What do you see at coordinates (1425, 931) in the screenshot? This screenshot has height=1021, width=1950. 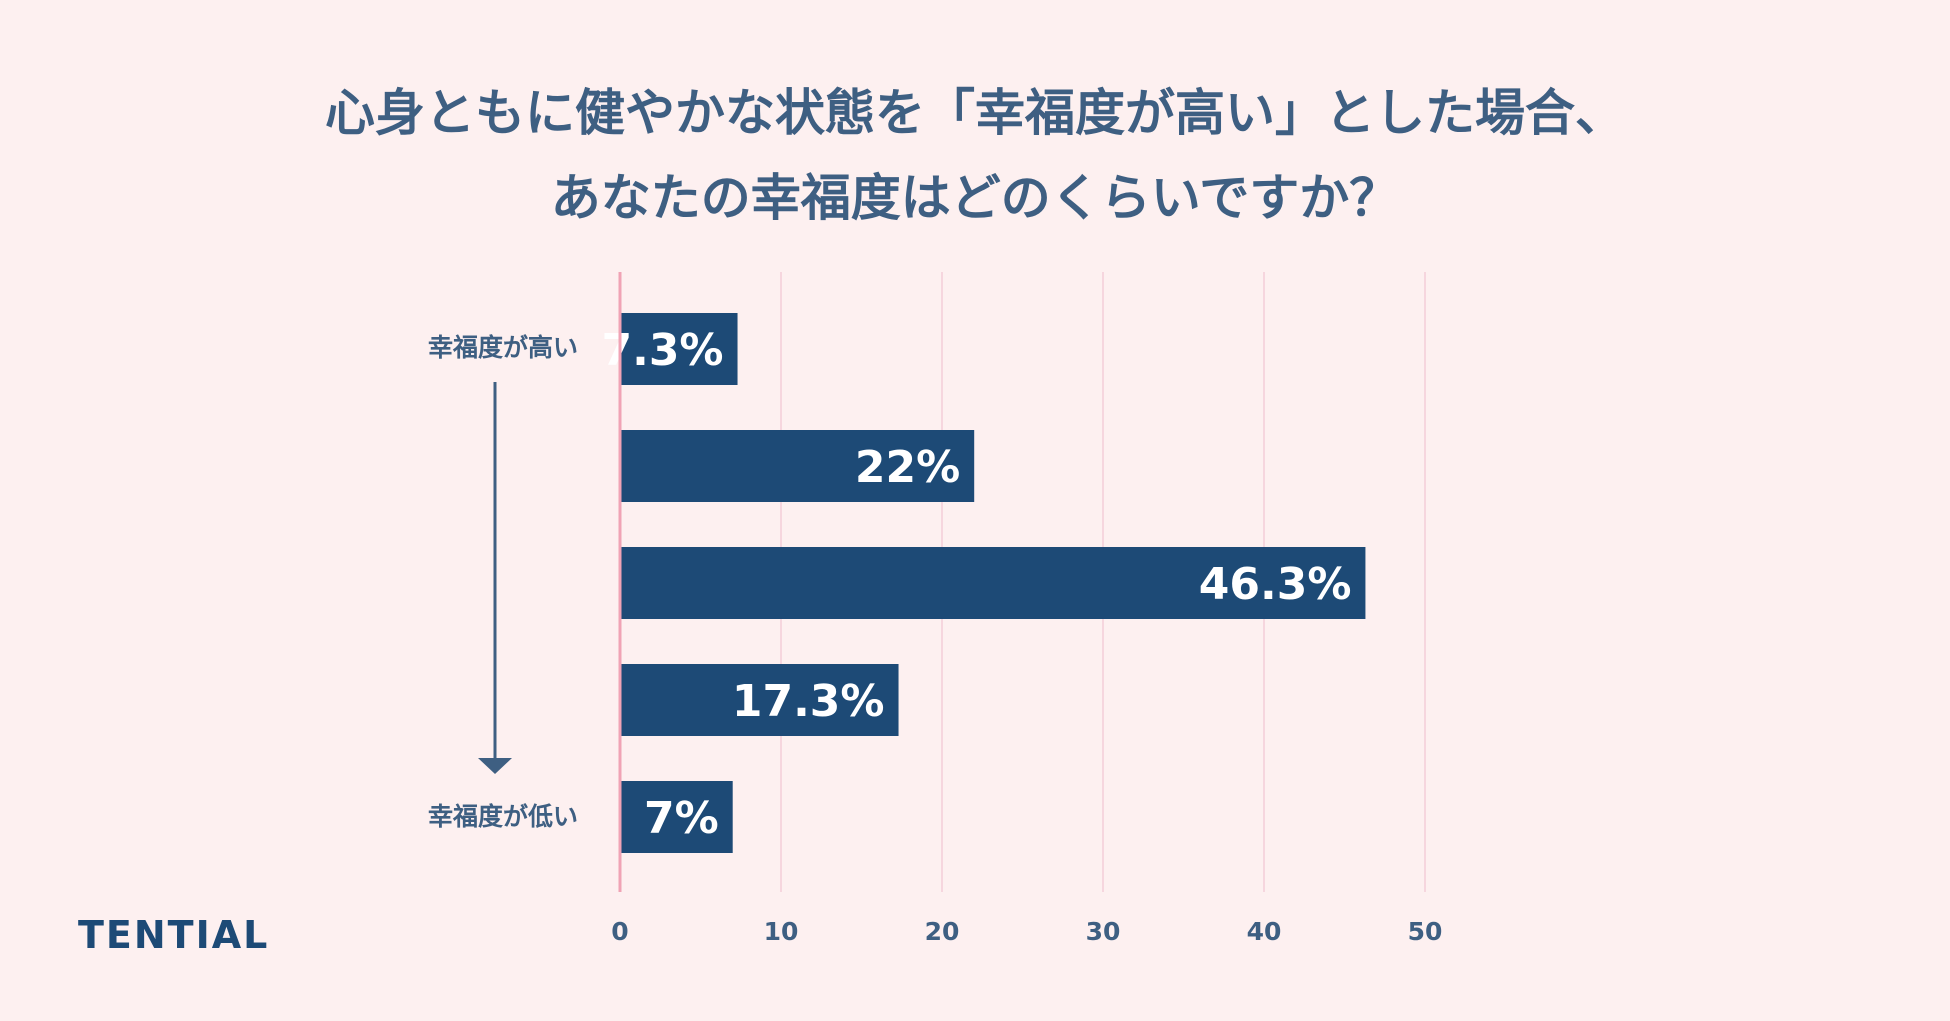 I see `x-tick-label: 50` at bounding box center [1425, 931].